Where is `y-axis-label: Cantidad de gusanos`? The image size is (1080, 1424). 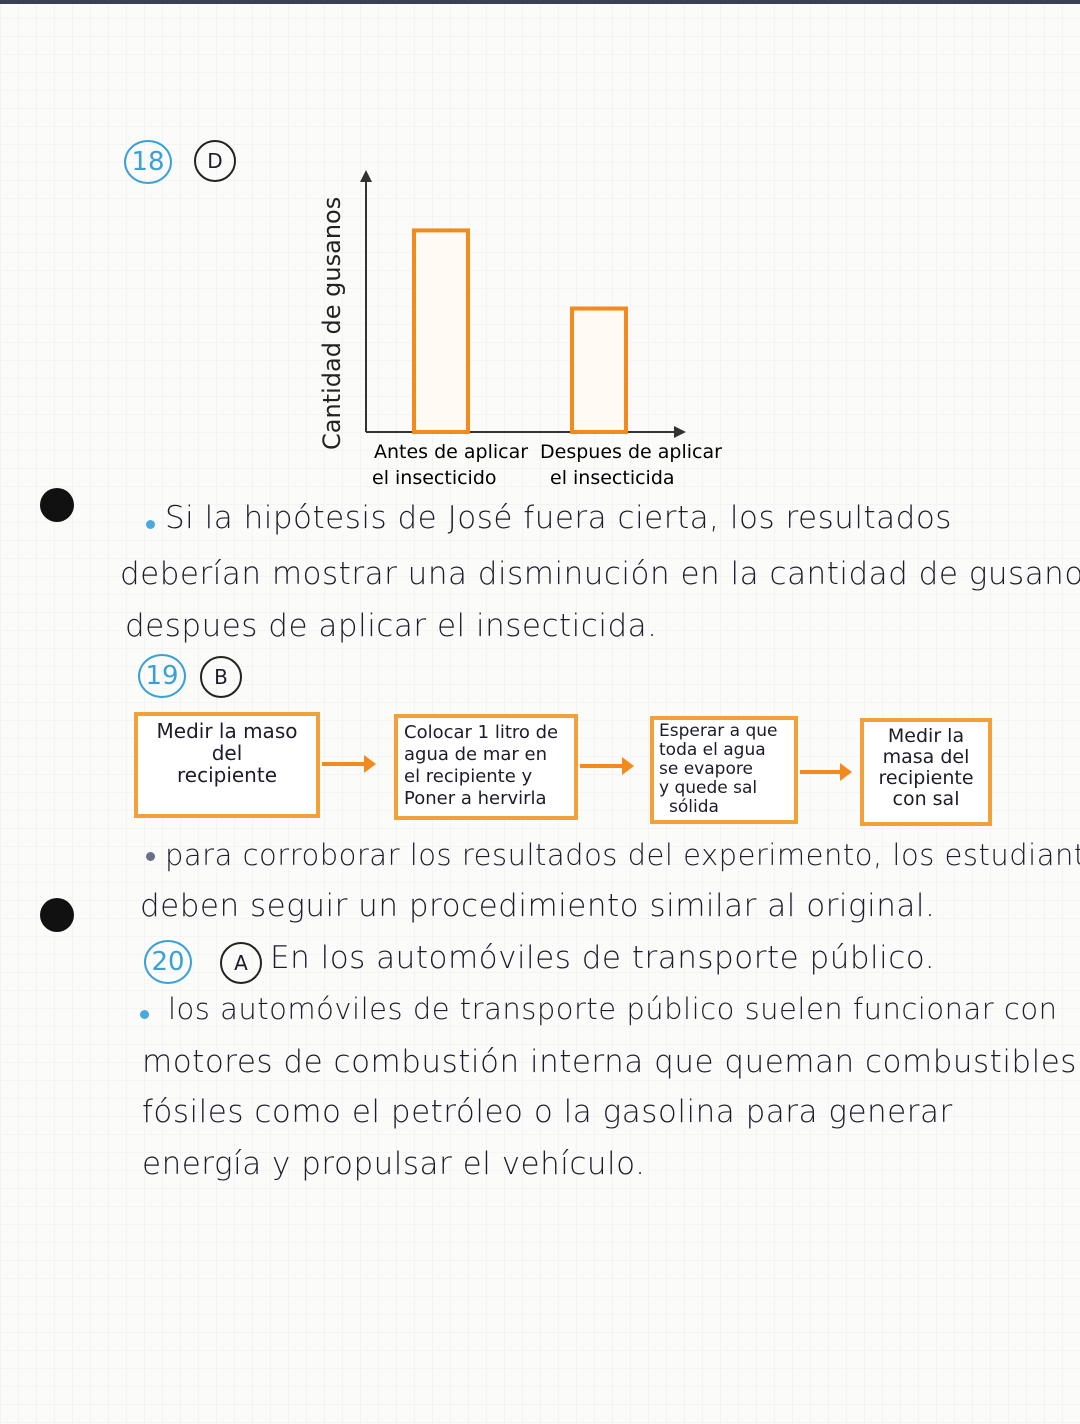 y-axis-label: Cantidad de gusanos is located at coordinates (332, 323).